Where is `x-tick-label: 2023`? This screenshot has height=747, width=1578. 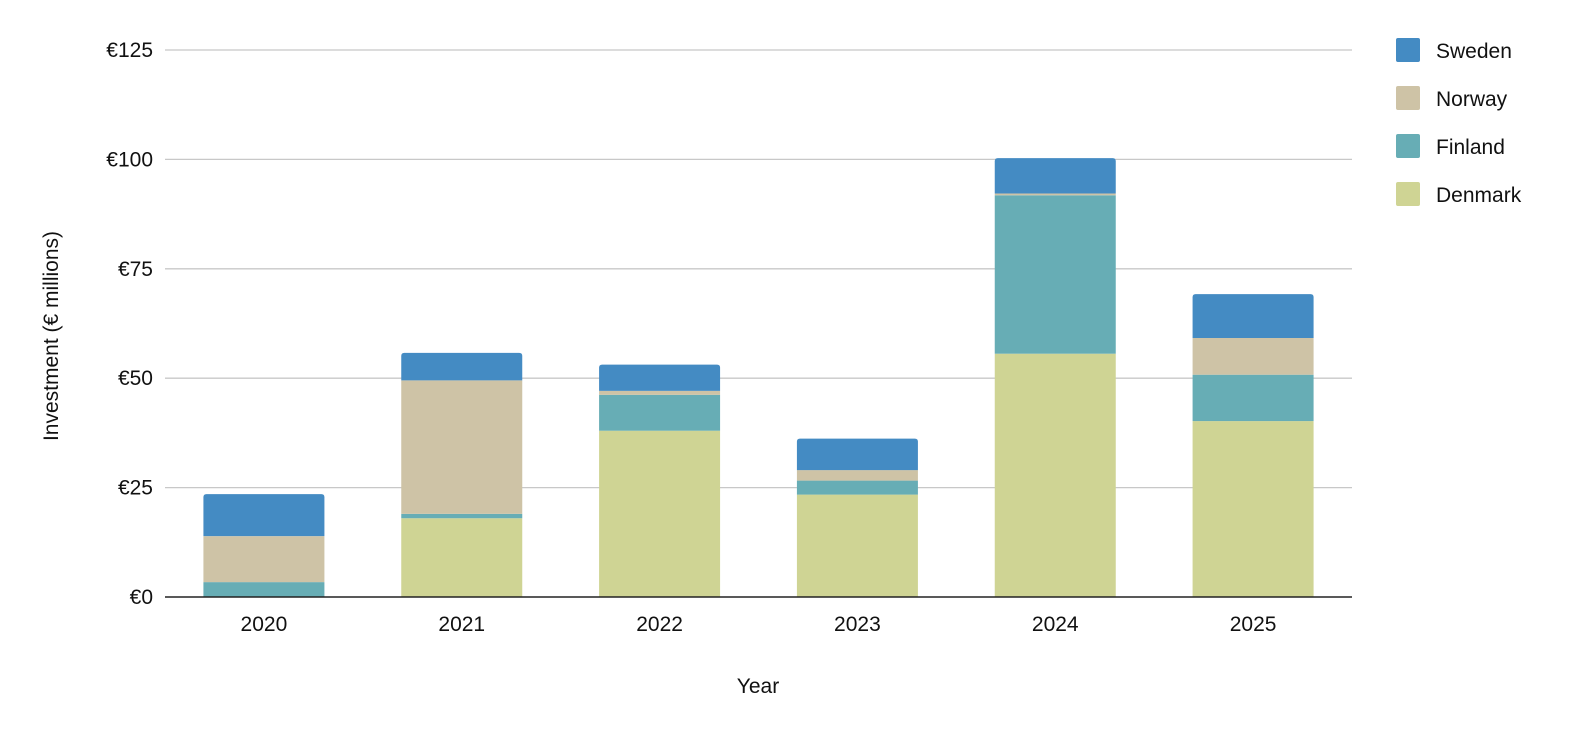
x-tick-label: 2023 is located at coordinates (857, 624).